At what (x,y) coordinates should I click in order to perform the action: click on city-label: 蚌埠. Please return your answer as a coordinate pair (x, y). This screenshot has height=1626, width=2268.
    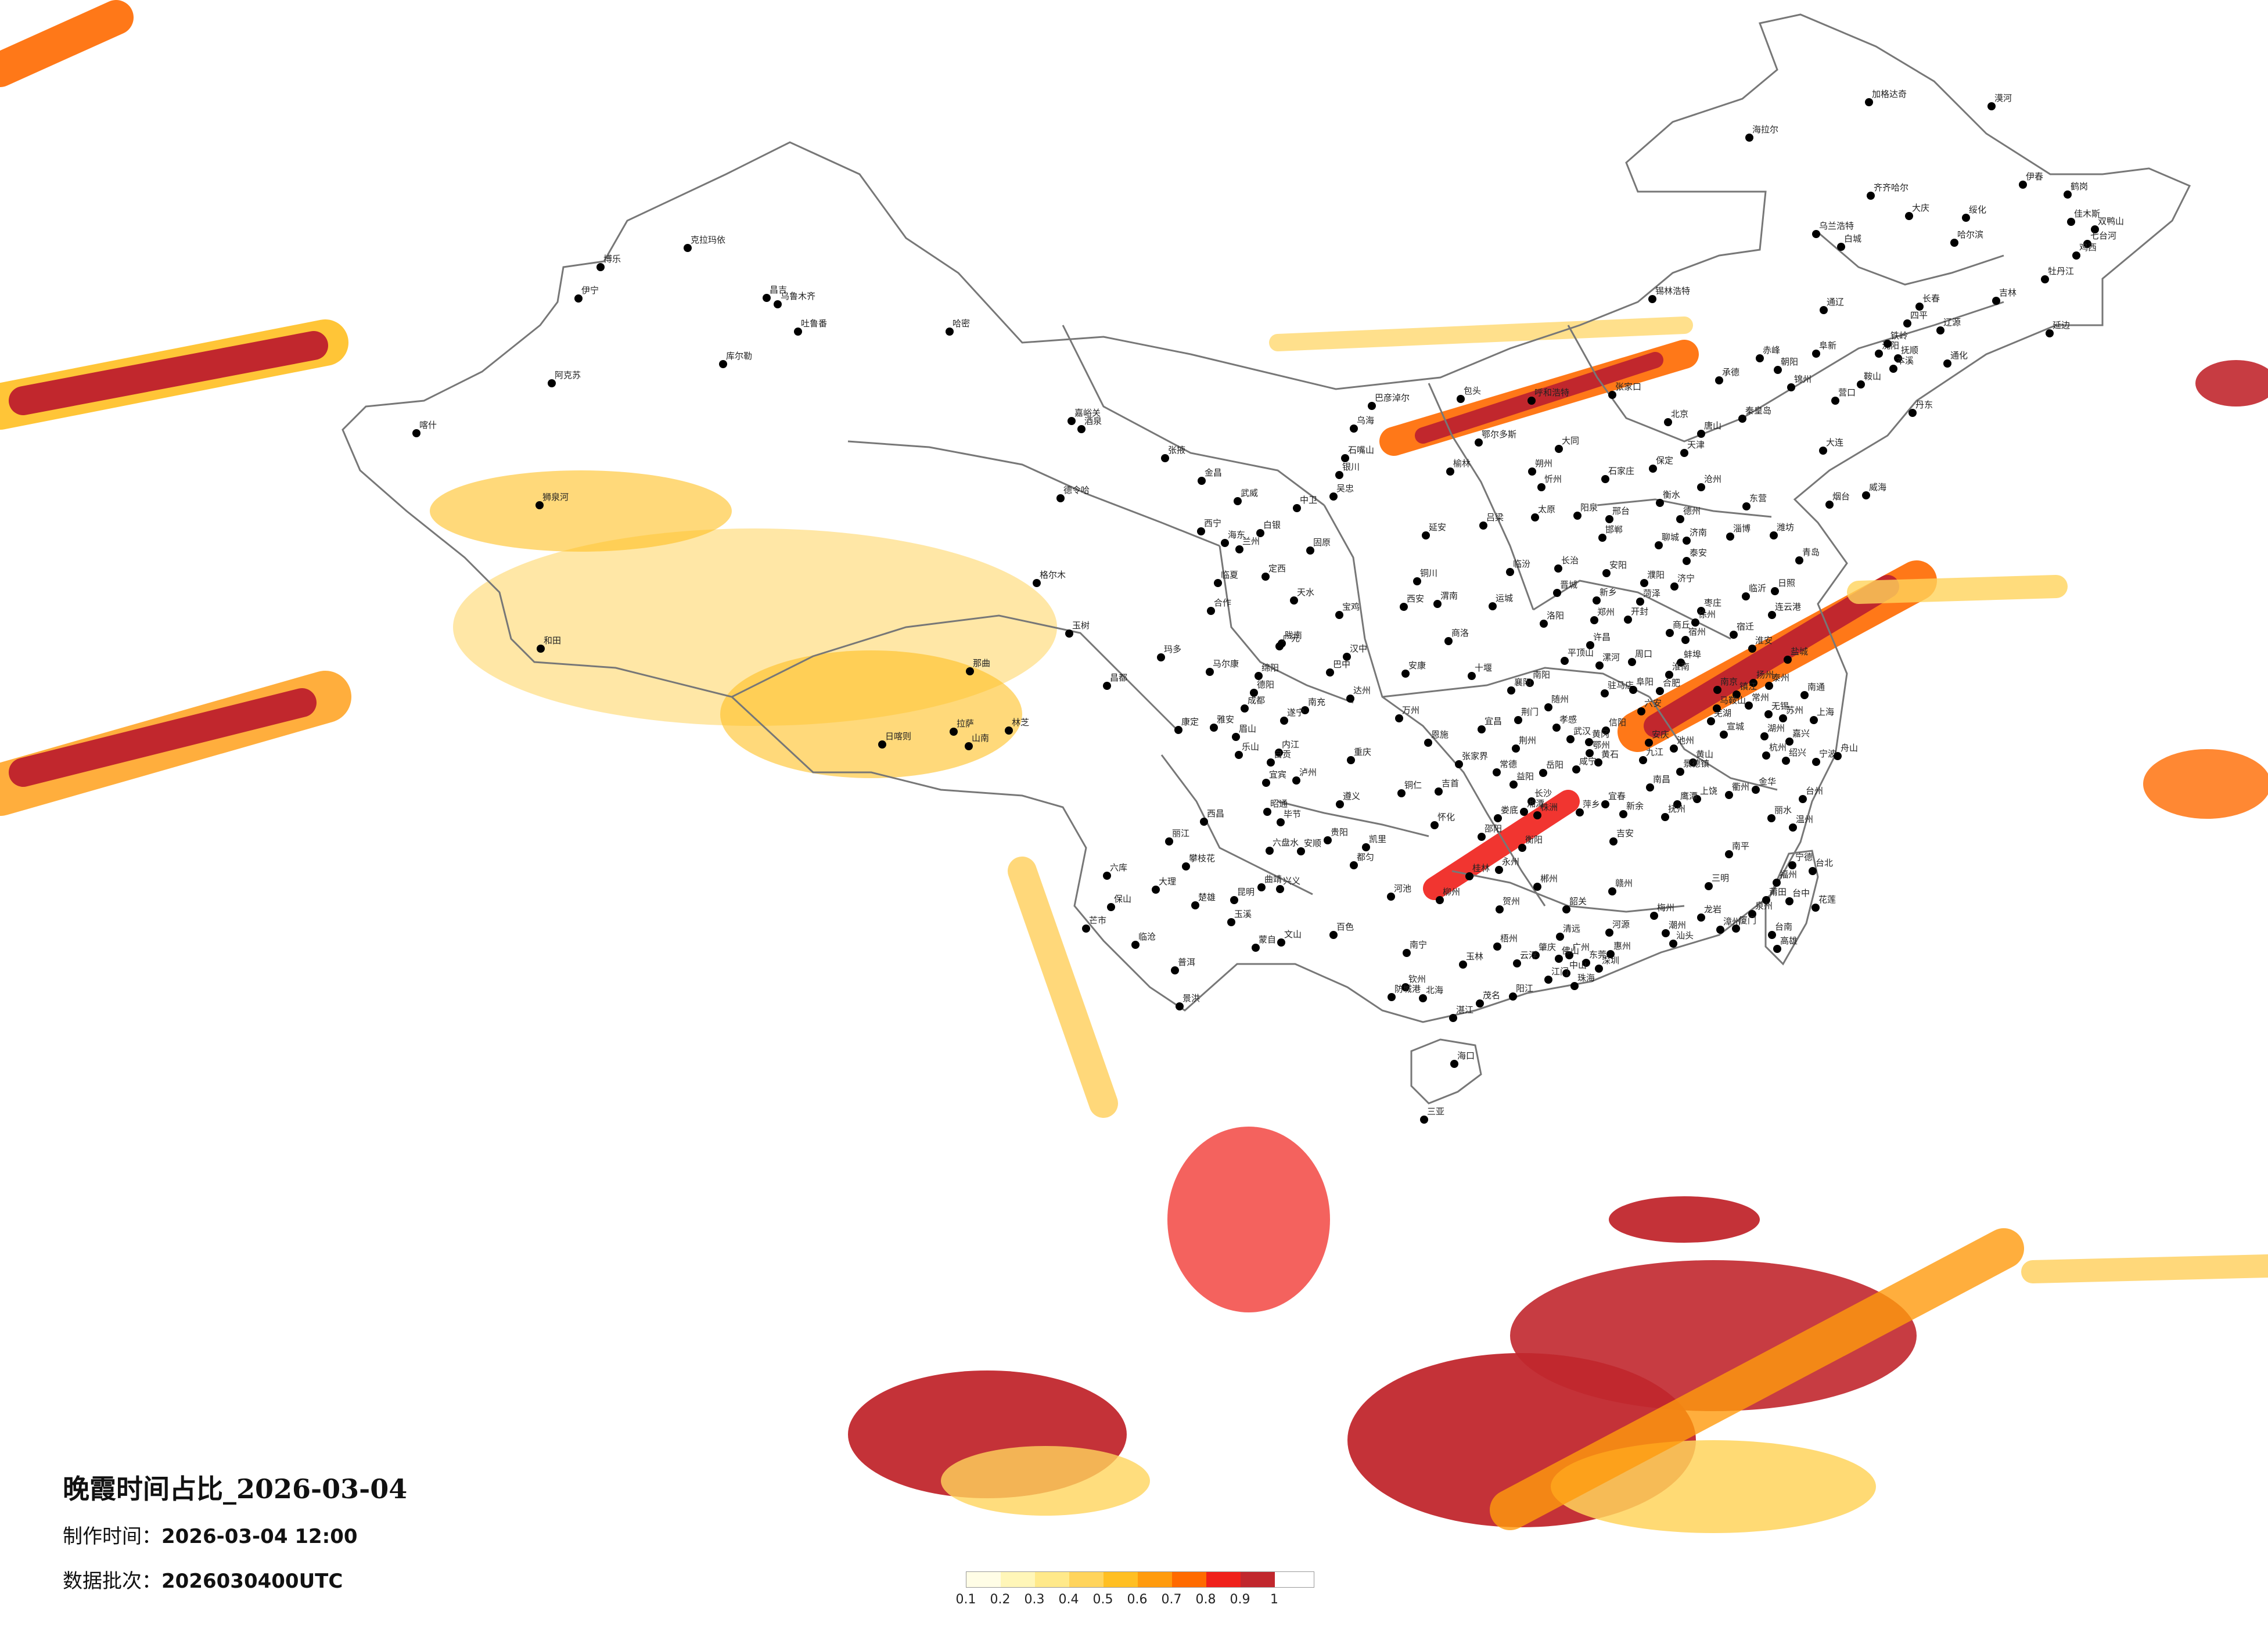
    Looking at the image, I should click on (1692, 654).